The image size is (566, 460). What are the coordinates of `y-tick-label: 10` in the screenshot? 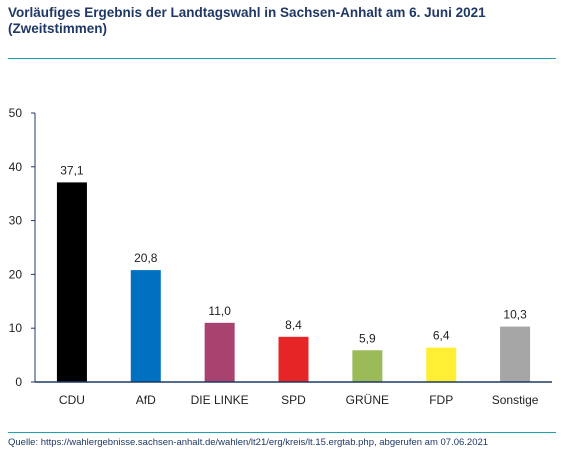 It's located at (16, 328).